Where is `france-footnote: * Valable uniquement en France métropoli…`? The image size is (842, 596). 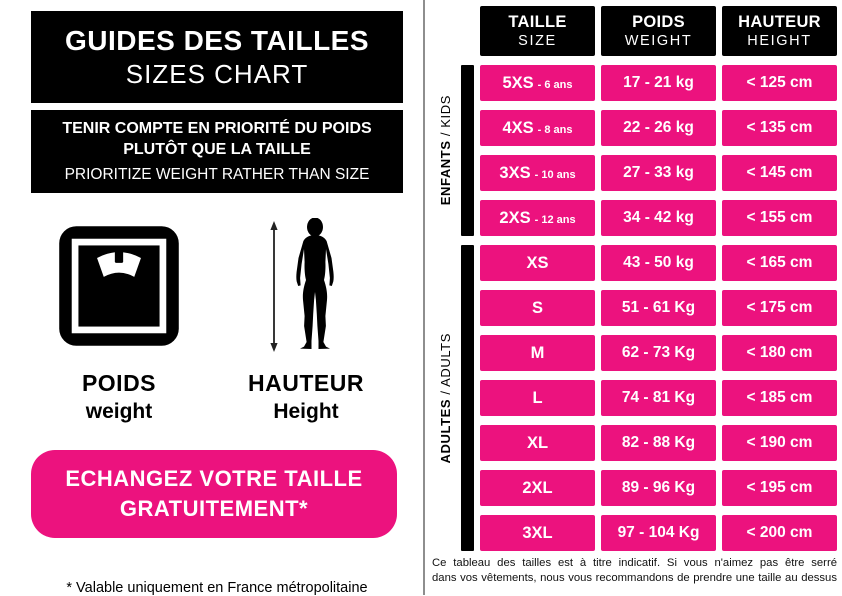
france-footnote: * Valable uniquement en France métropoli… is located at coordinates (217, 588).